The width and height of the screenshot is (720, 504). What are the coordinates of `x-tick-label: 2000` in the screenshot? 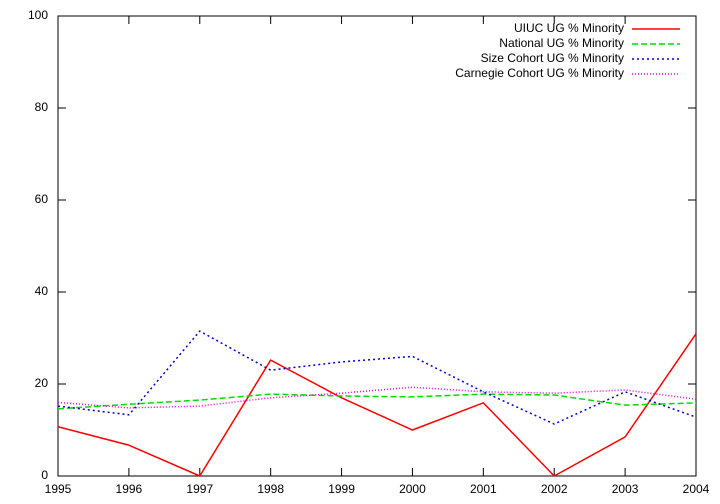 It's located at (412, 489).